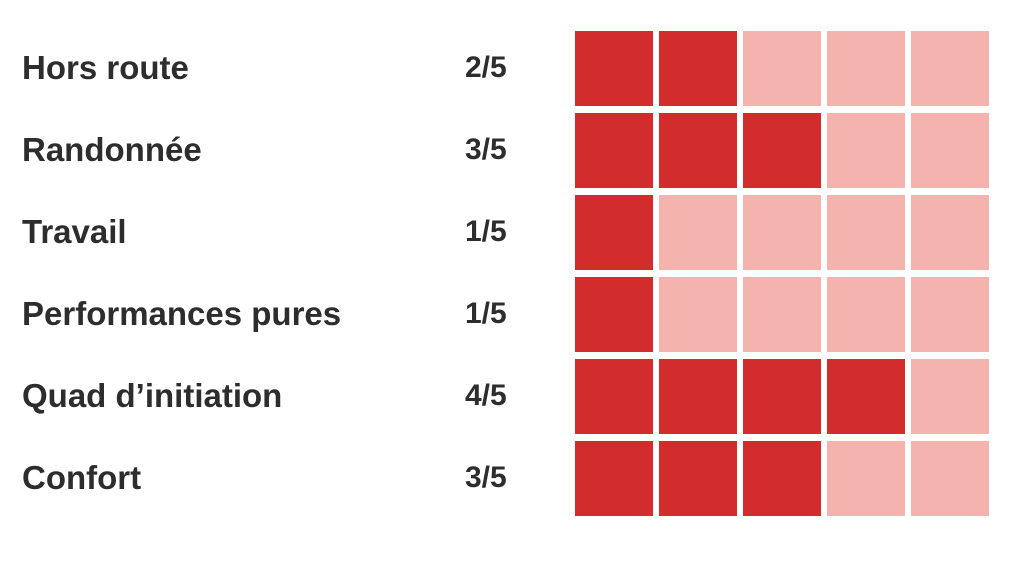 The height and width of the screenshot is (563, 1024). Describe the element at coordinates (82, 477) in the screenshot. I see `category-label: Confort` at that location.